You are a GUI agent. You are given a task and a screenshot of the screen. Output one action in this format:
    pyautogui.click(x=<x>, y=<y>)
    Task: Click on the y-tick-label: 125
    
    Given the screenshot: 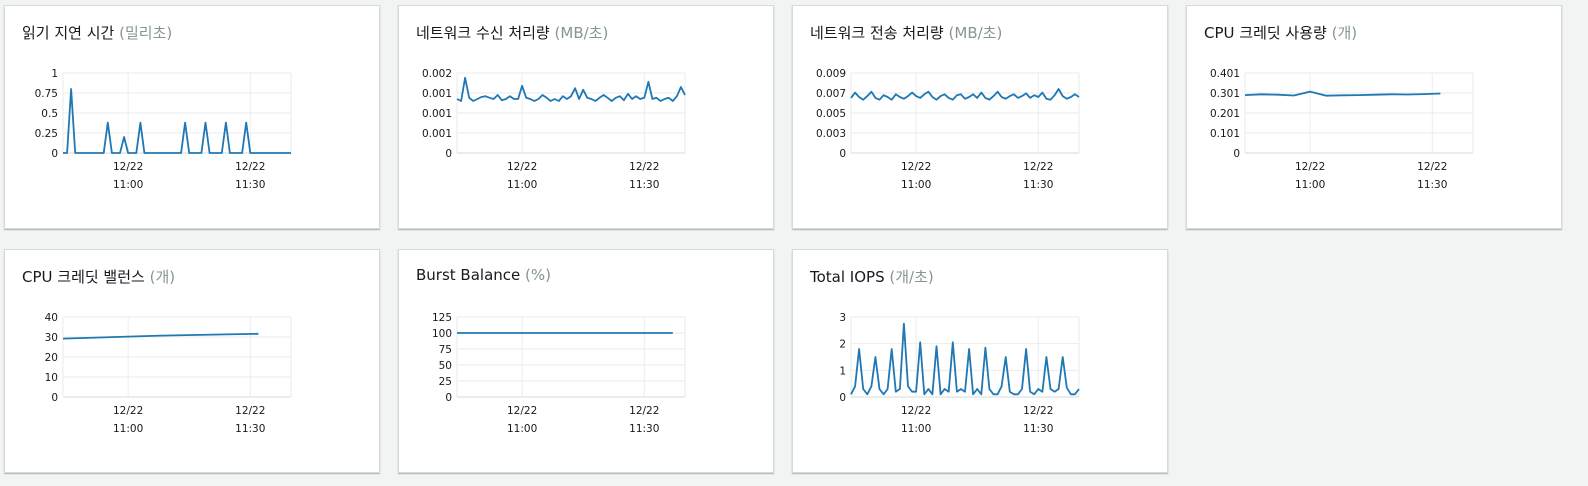 What is the action you would take?
    pyautogui.click(x=442, y=318)
    